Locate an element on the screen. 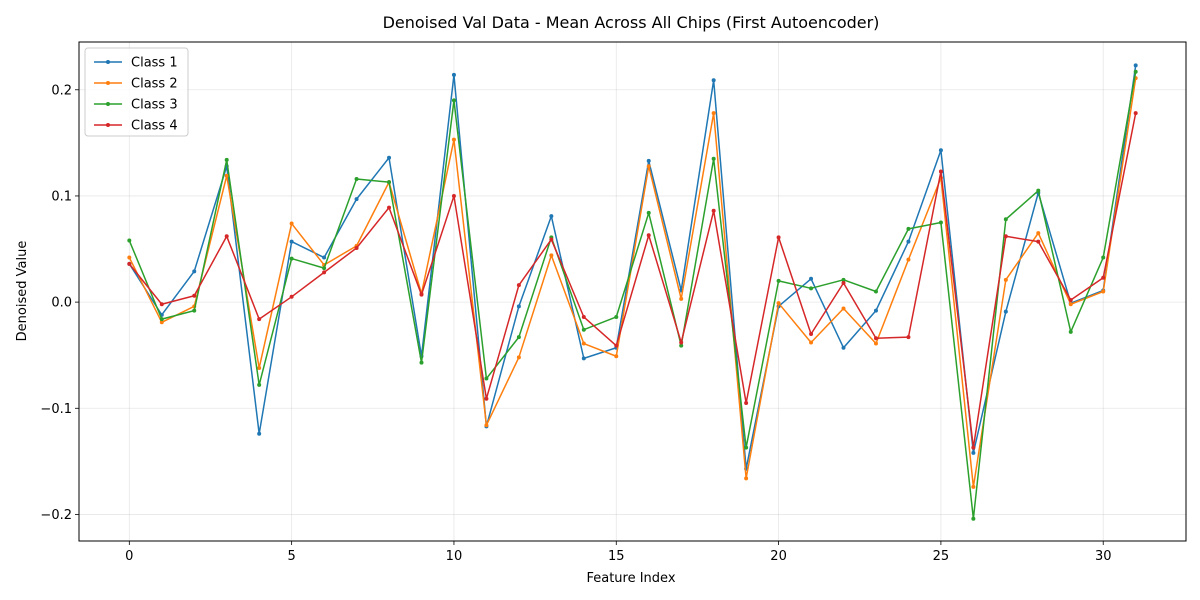  y-tick-label: −0.1 is located at coordinates (56, 409).